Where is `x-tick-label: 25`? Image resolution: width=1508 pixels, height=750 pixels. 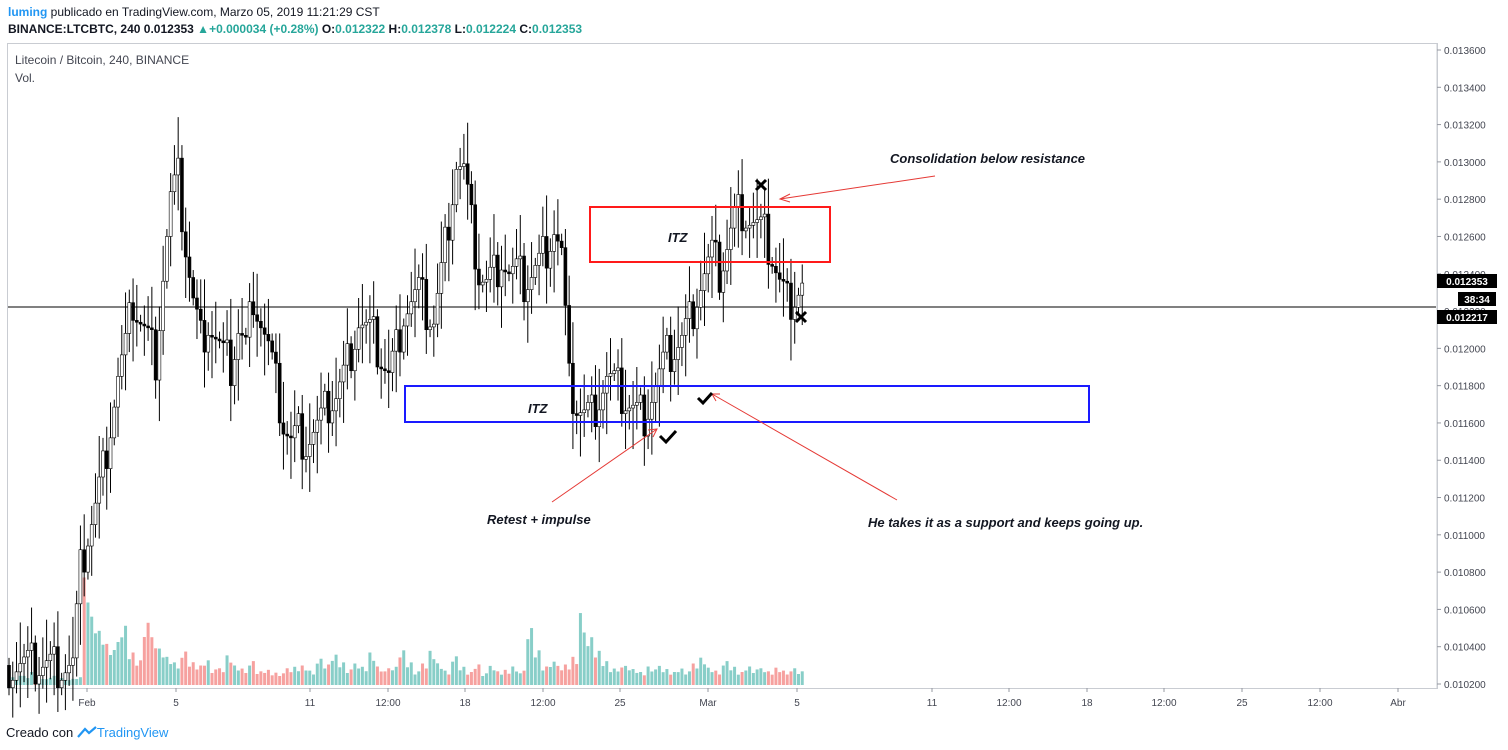
x-tick-label: 25 is located at coordinates (1242, 703).